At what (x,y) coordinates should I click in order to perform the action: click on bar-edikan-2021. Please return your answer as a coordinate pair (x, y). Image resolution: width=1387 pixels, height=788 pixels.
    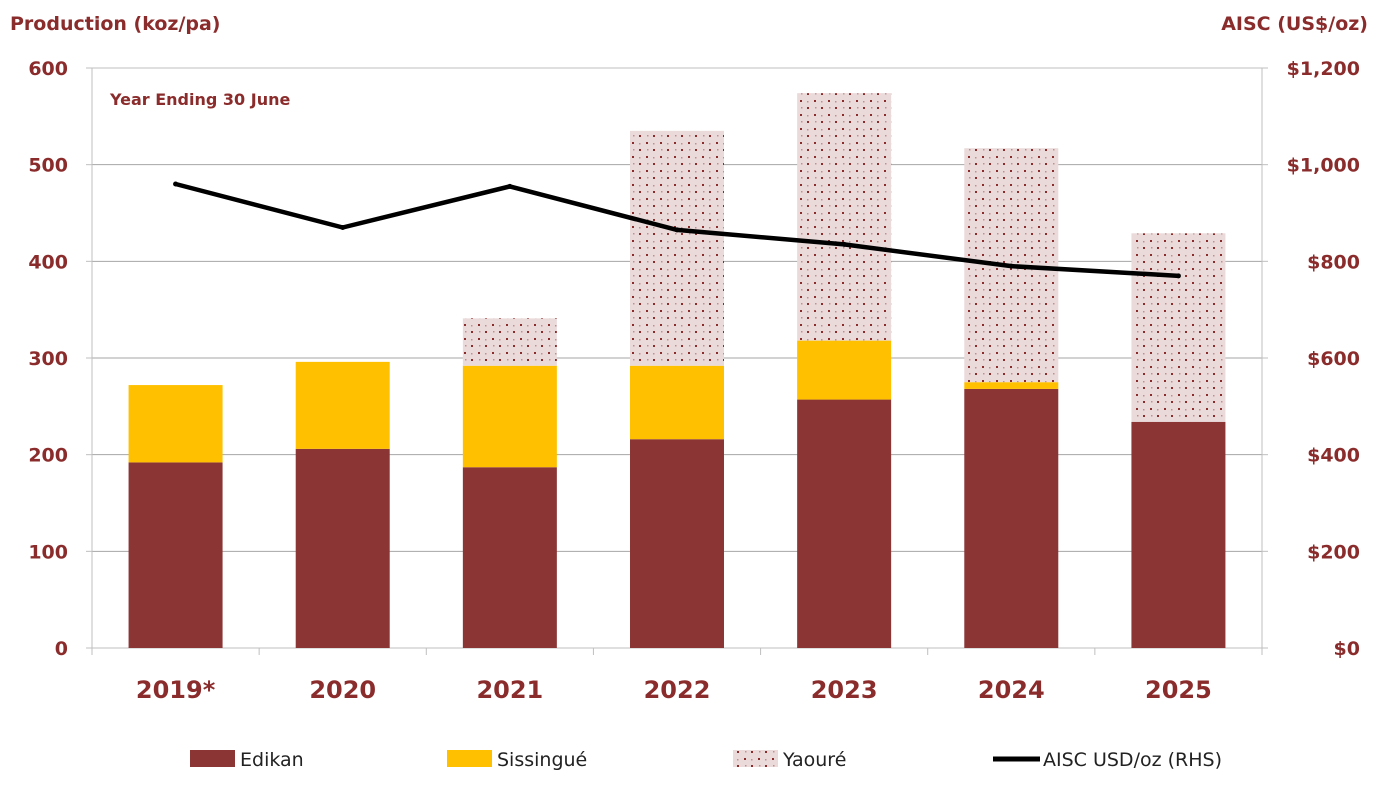
    Looking at the image, I should click on (509, 557).